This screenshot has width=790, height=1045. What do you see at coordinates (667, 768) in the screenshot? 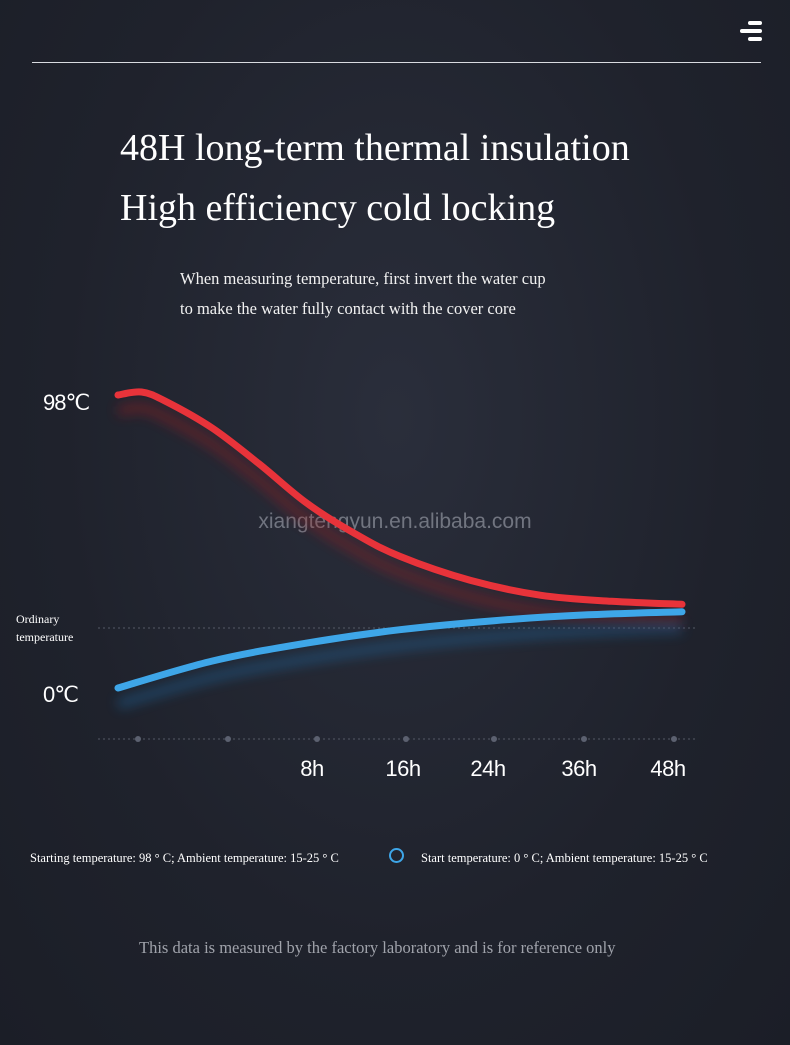
I see `x-tick-label: 48h` at bounding box center [667, 768].